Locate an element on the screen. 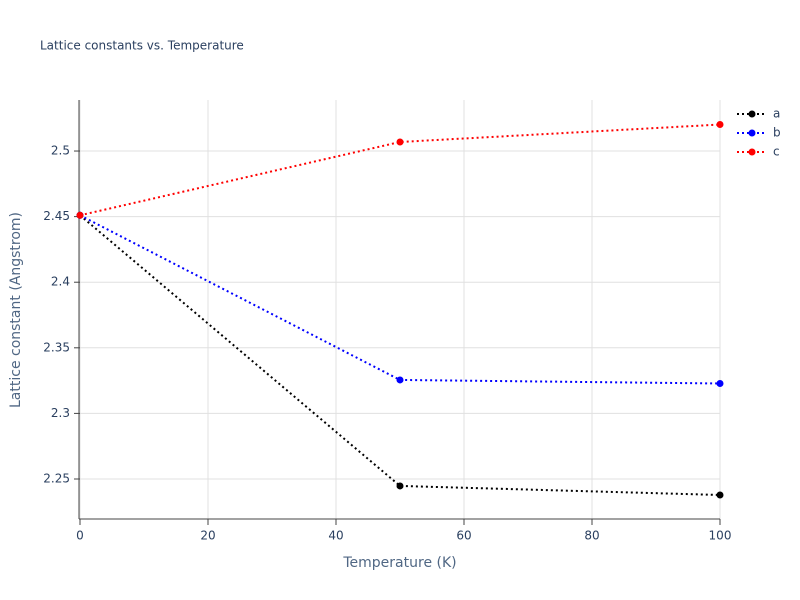 The height and width of the screenshot is (600, 800). y-tick-label: 2.5 is located at coordinates (60, 151).